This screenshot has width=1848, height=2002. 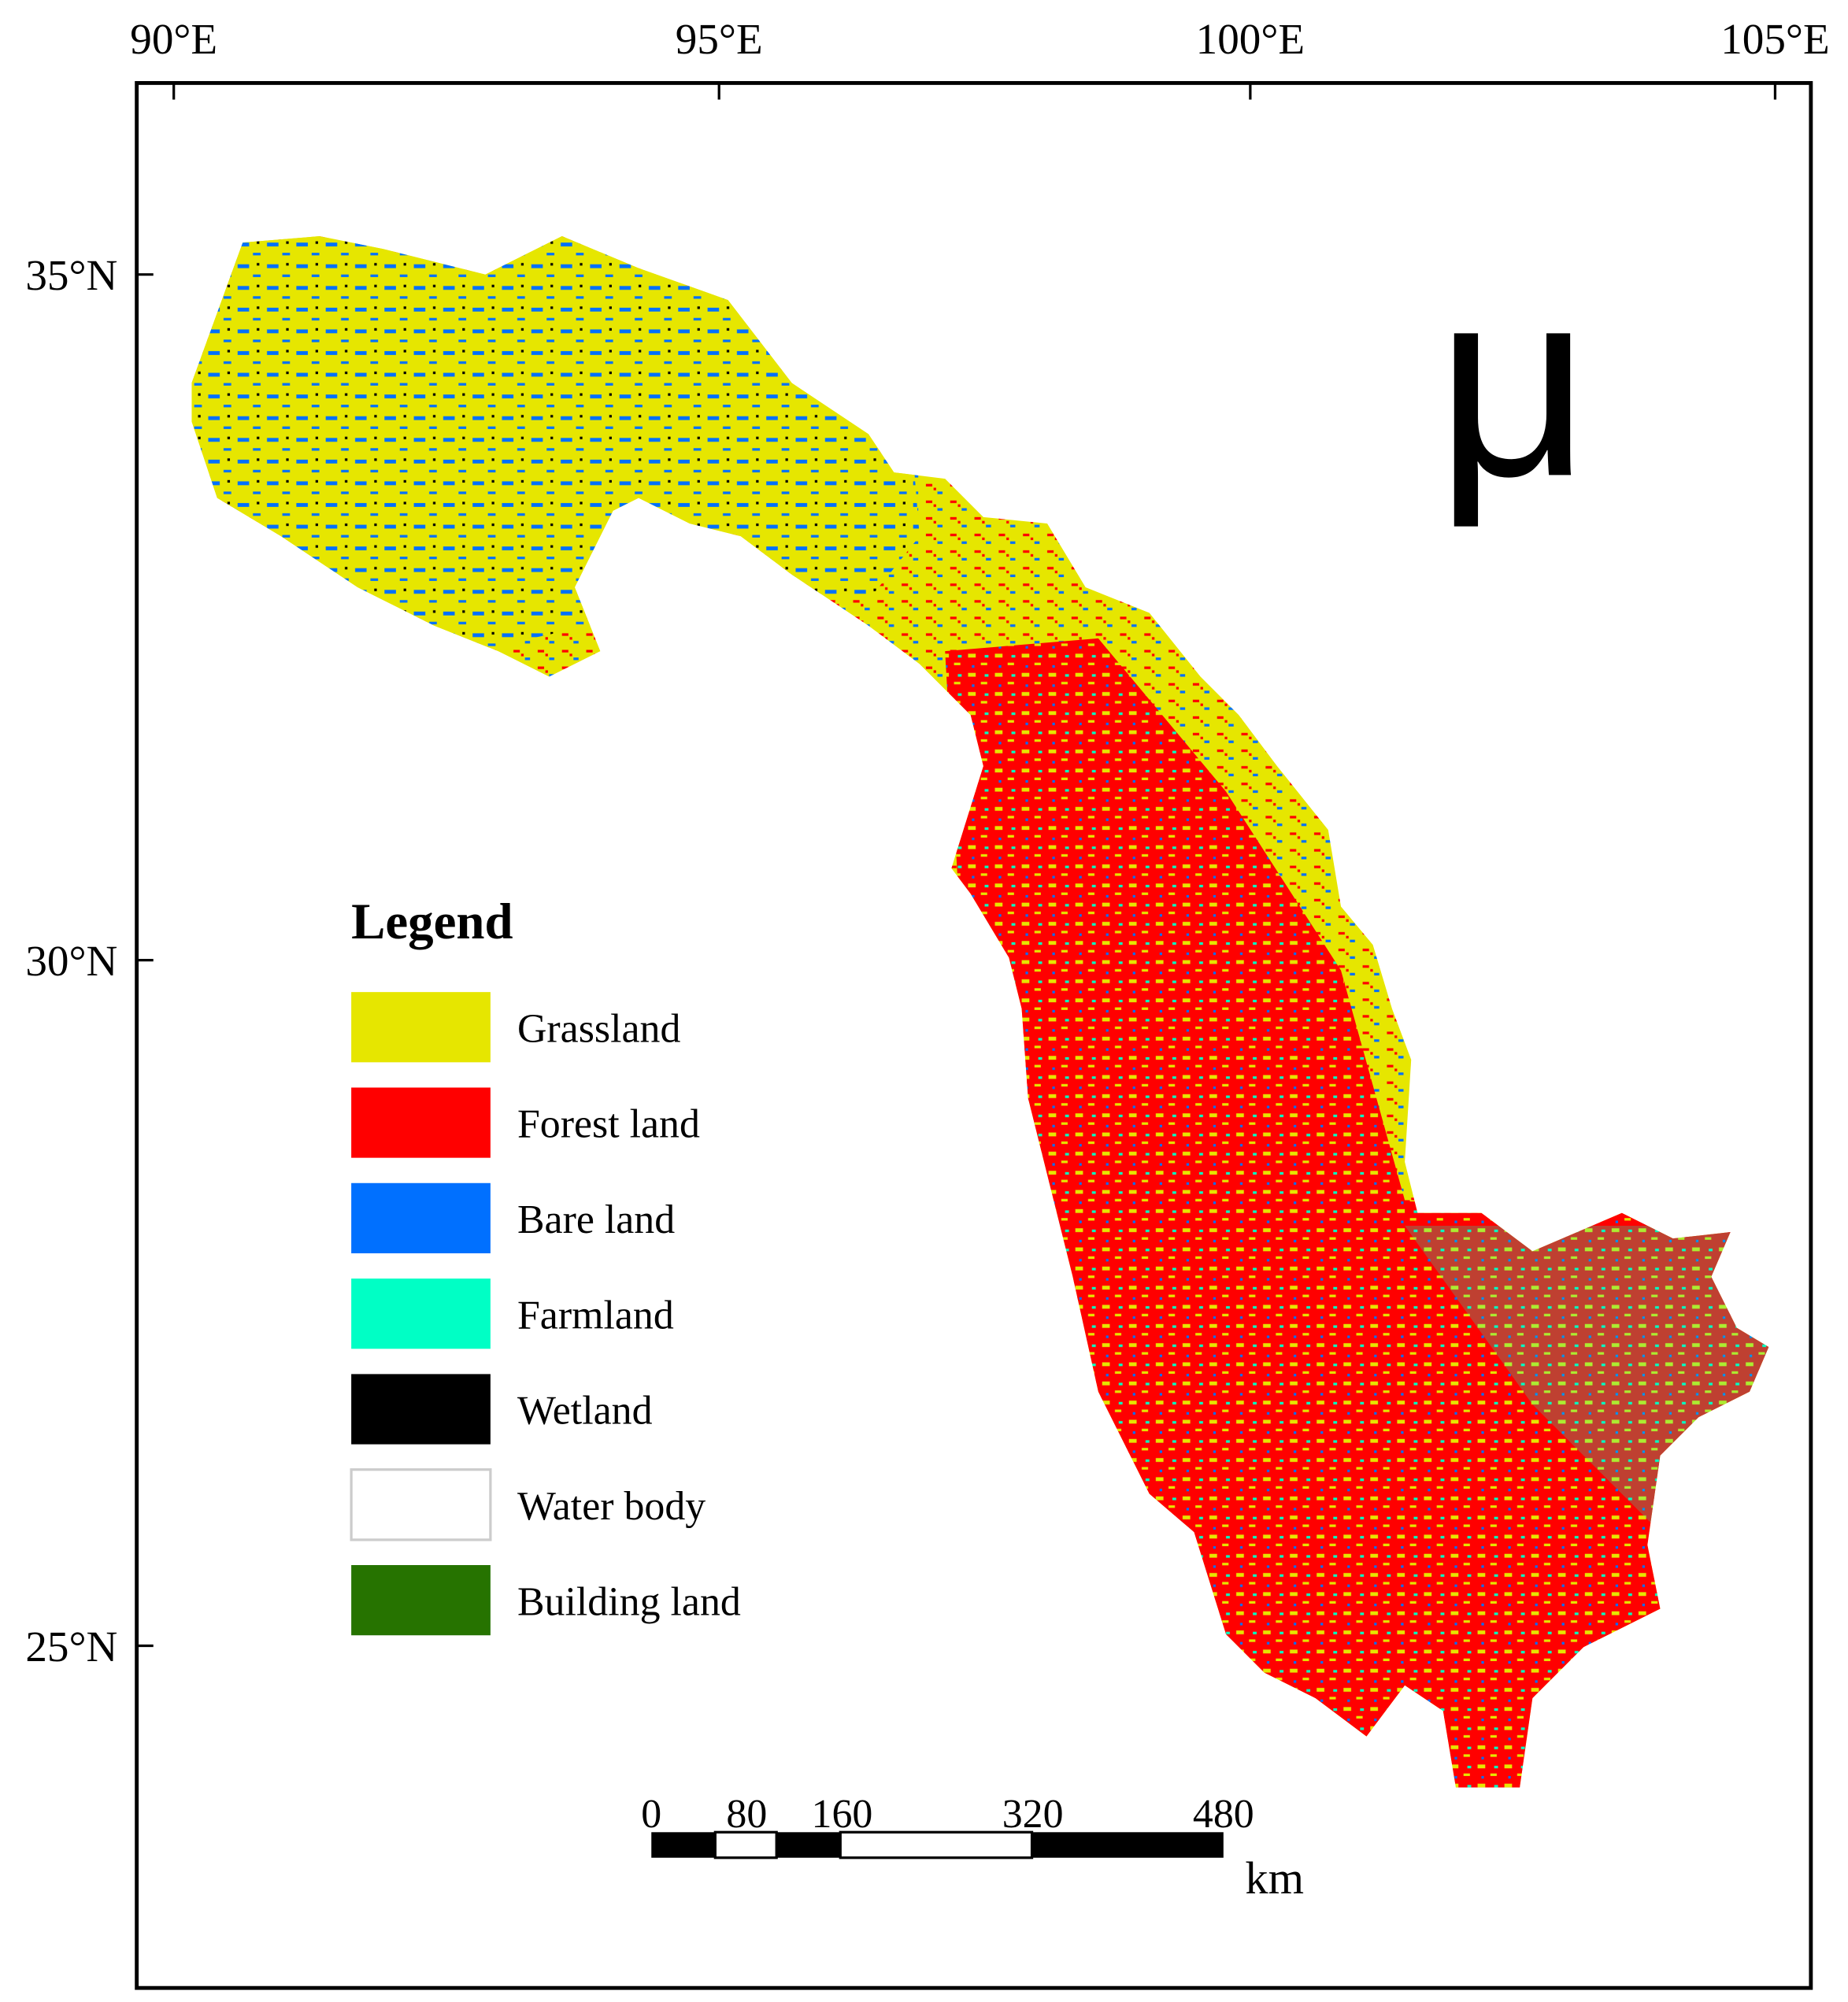 What do you see at coordinates (71, 275) in the screenshot?
I see `latitude-label: 35°N` at bounding box center [71, 275].